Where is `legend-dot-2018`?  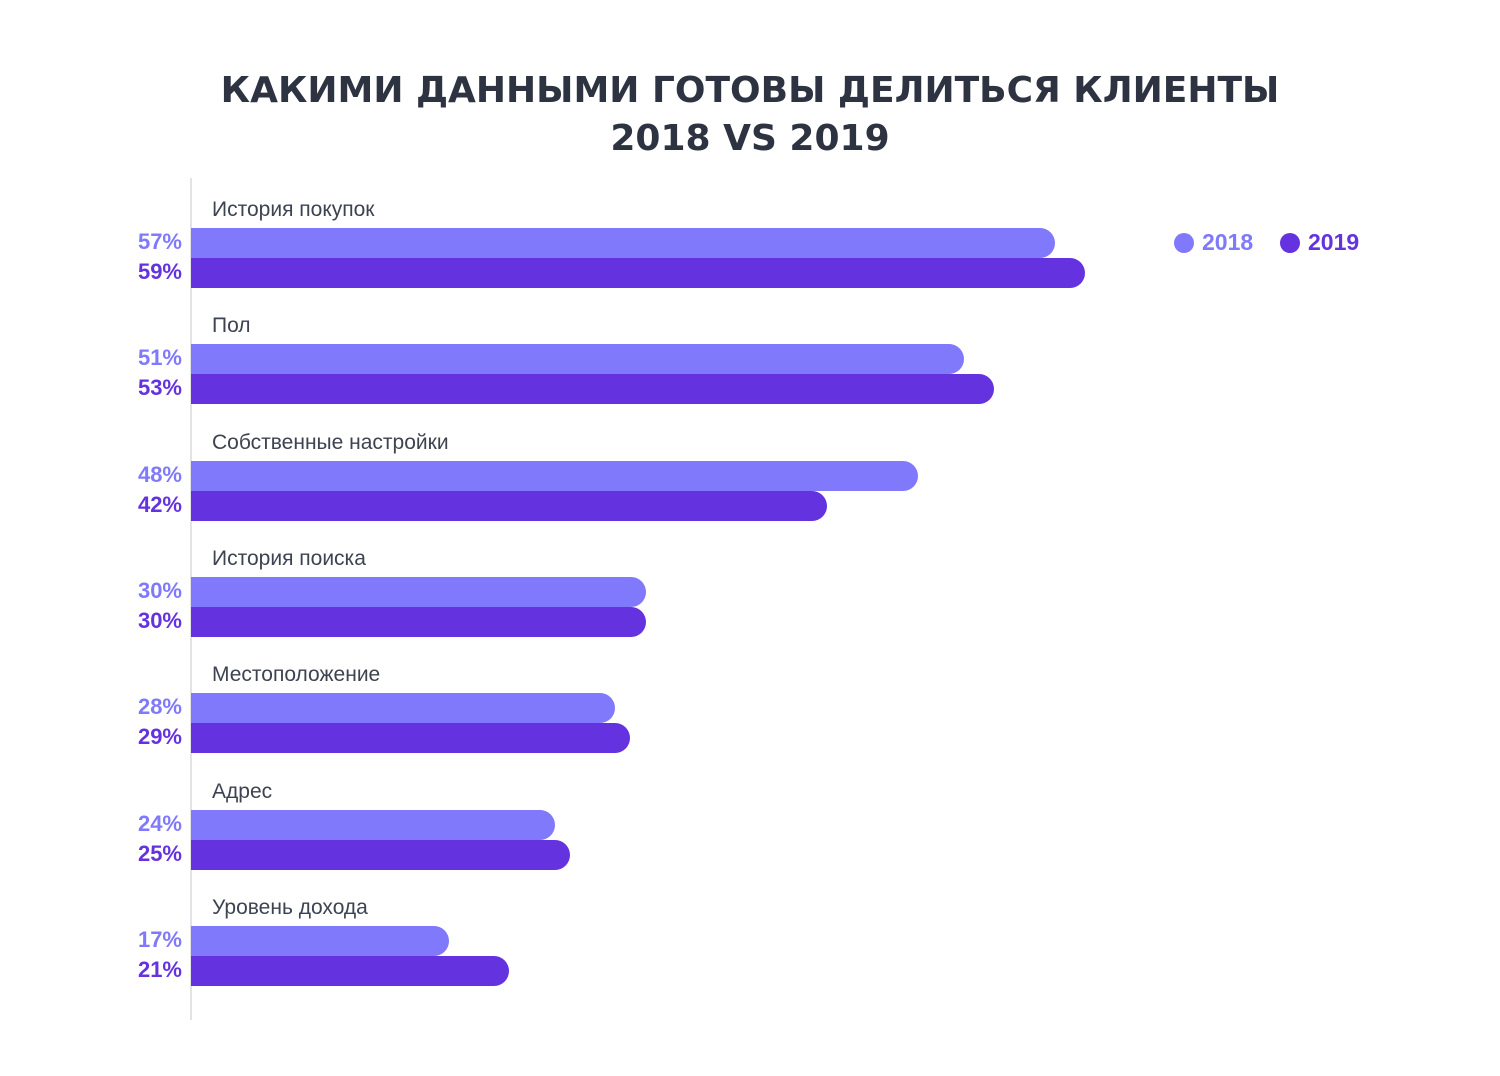 legend-dot-2018 is located at coordinates (1184, 242).